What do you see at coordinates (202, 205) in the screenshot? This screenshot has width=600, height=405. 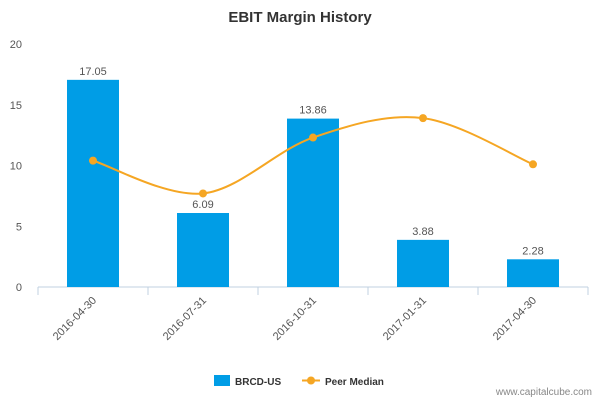 I see `bar-value-label: 6.09` at bounding box center [202, 205].